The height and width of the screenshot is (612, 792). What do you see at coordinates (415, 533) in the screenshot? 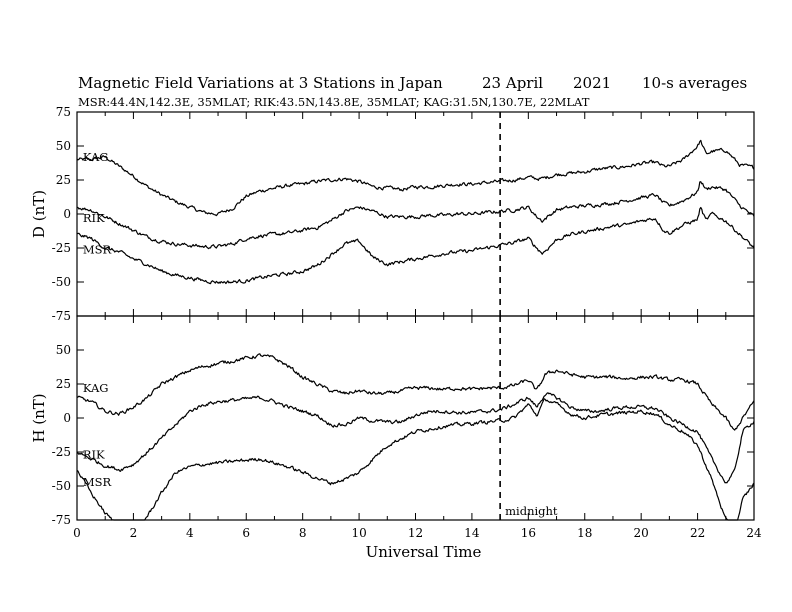
I see `x-tick-label: 12` at bounding box center [415, 533].